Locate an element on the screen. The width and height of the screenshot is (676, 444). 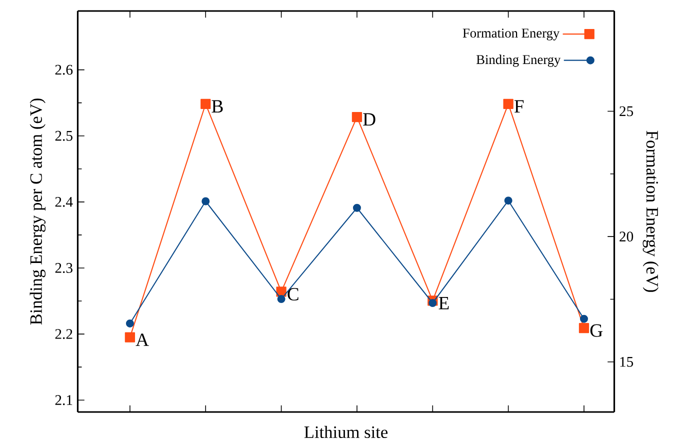
y-axis-title: Binding Energy per C atom (eV) is located at coordinates (38, 211).